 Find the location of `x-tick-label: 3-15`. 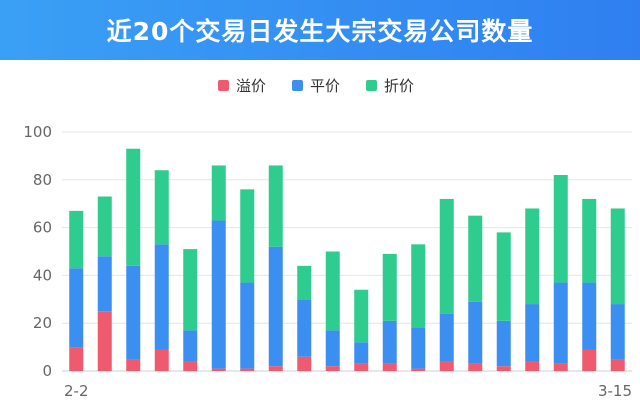

x-tick-label: 3-15 is located at coordinates (615, 391).